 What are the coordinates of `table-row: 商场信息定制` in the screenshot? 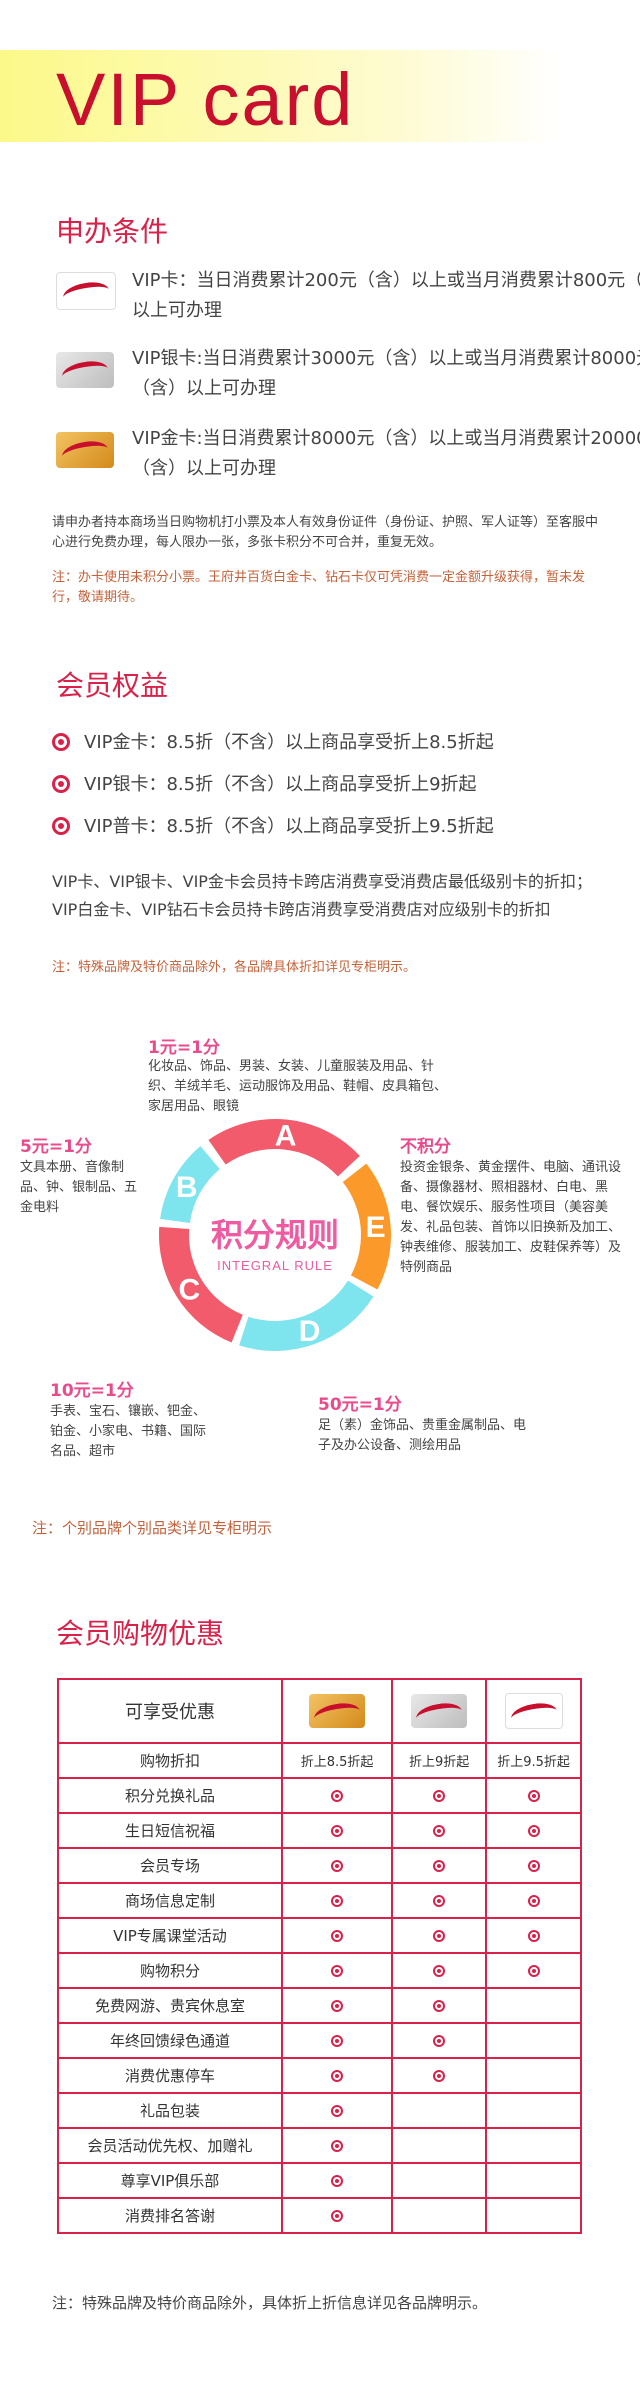 It's located at (319, 1900).